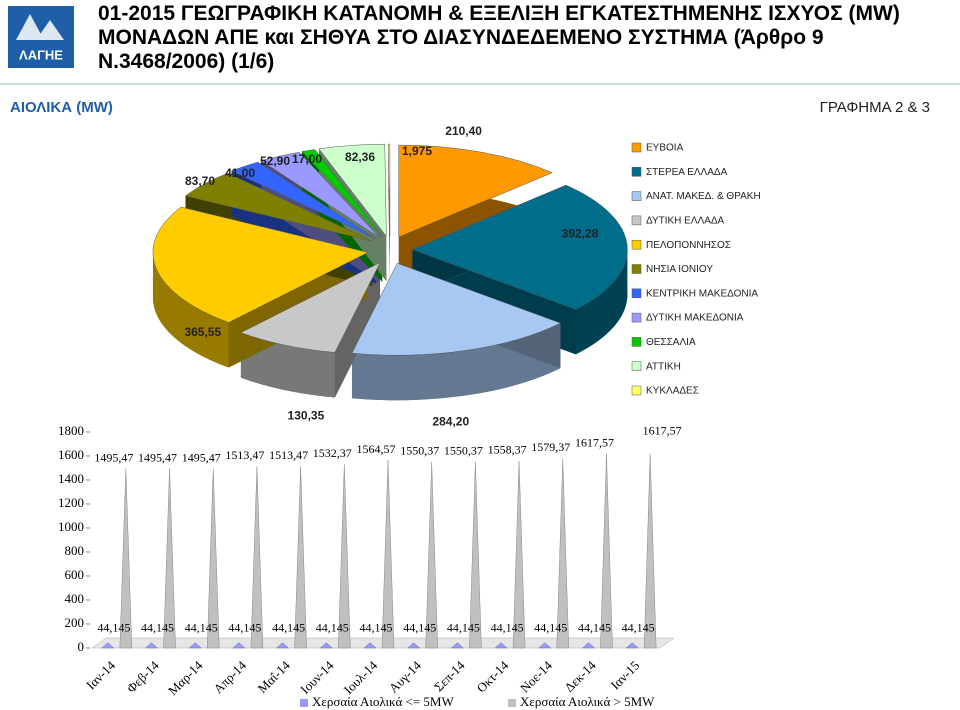 The width and height of the screenshot is (960, 710). What do you see at coordinates (157, 457) in the screenshot?
I see `data-label: 1495,47` at bounding box center [157, 457].